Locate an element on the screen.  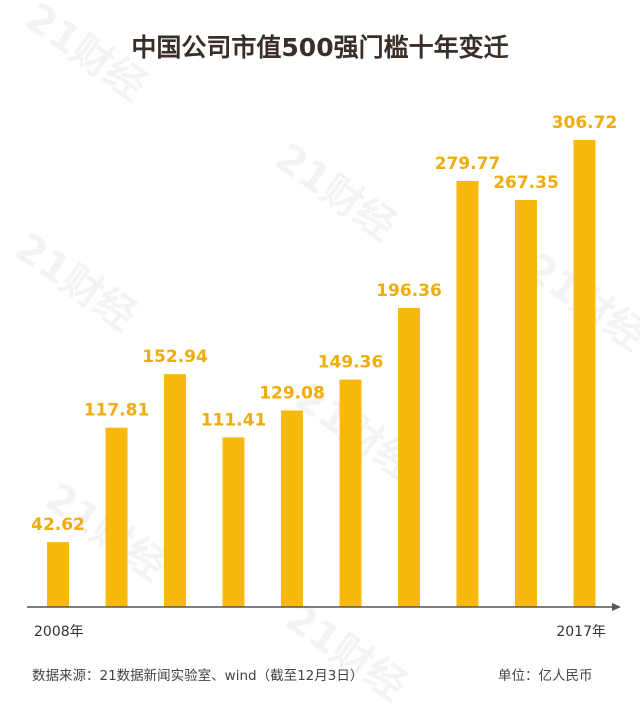
value-label: 267.35 is located at coordinates (526, 183).